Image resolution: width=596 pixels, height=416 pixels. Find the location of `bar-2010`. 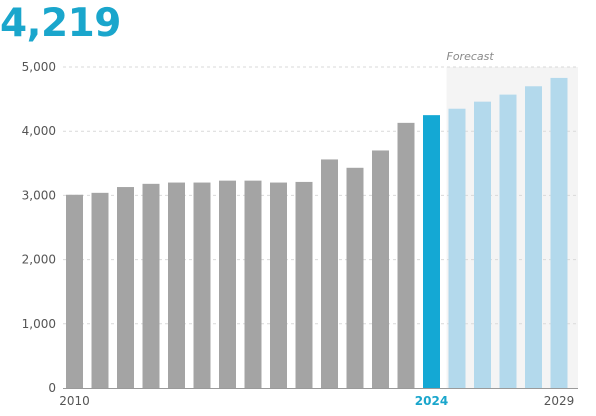

bar-2010 is located at coordinates (74, 291).